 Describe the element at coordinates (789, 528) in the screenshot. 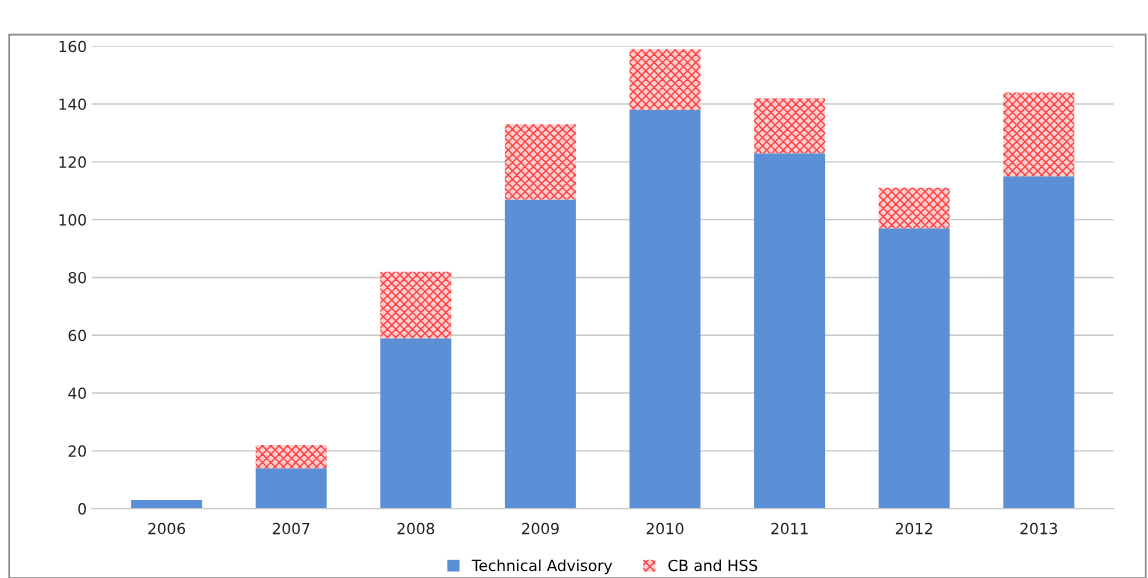

I see `x-tick-label: 2011` at that location.